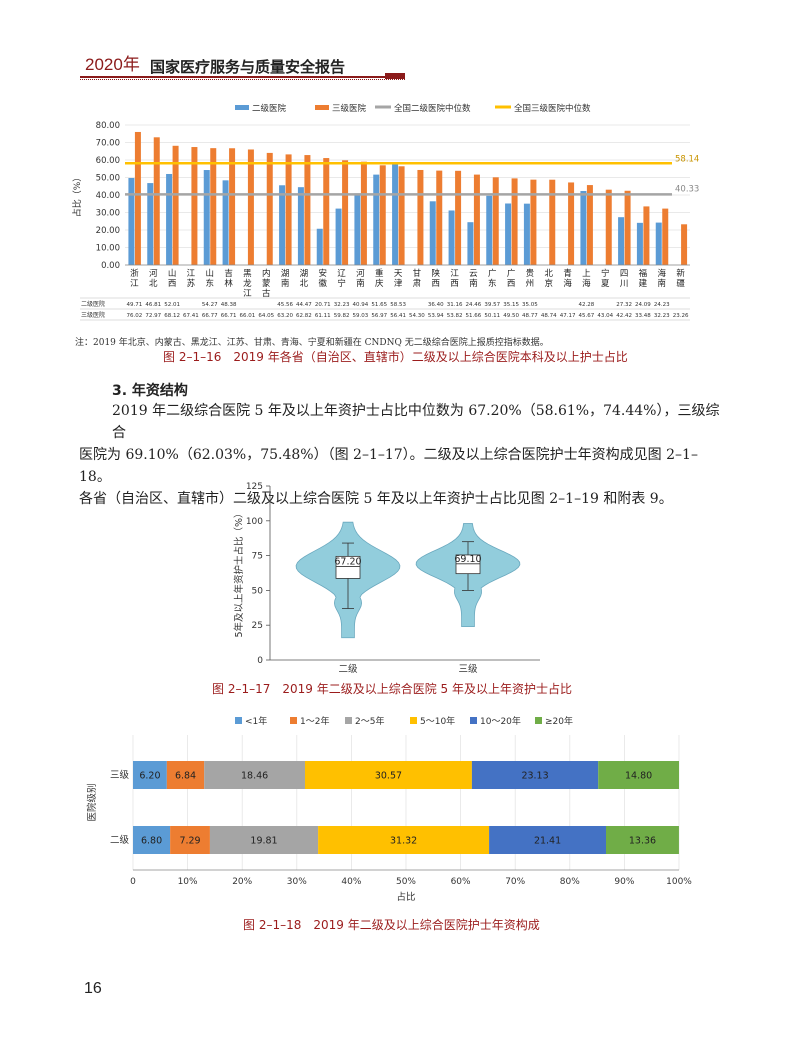 This screenshot has width=790, height=1064. Describe the element at coordinates (417, 283) in the screenshot. I see `x-category-label: 肃` at that location.